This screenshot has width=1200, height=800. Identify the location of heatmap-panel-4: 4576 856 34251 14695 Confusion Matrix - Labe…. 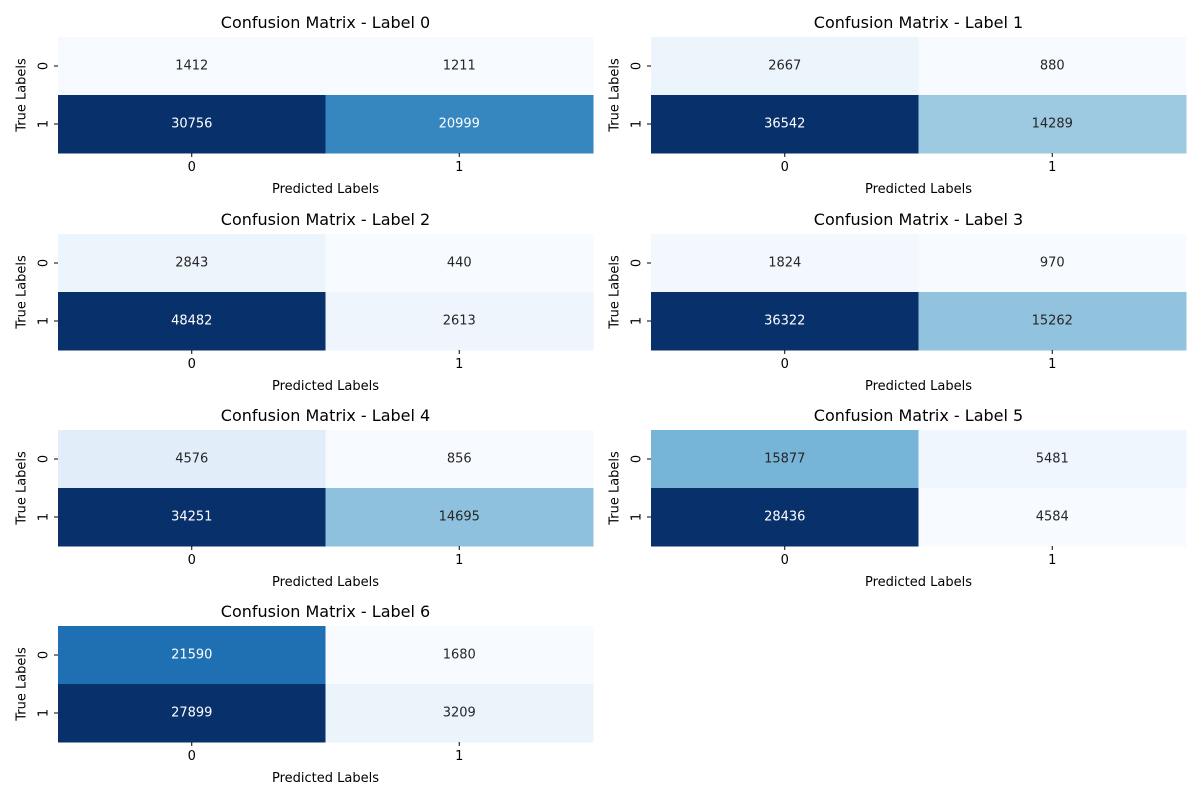
(304, 498).